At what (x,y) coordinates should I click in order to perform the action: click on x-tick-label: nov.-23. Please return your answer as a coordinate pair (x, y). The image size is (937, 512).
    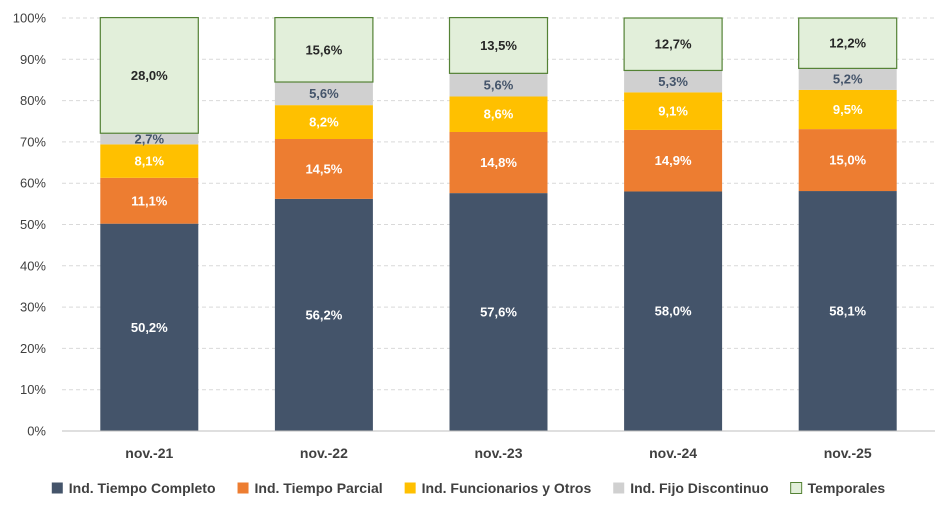
    Looking at the image, I should click on (499, 453).